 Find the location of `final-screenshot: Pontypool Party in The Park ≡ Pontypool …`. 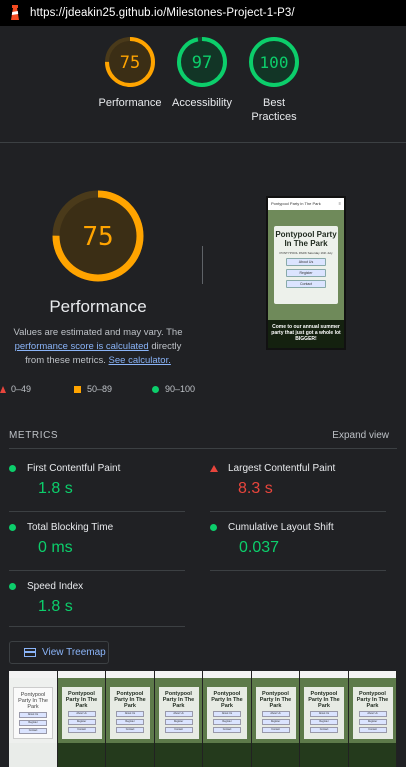

final-screenshot: Pontypool Party in The Park ≡ Pontypool … is located at coordinates (306, 273).